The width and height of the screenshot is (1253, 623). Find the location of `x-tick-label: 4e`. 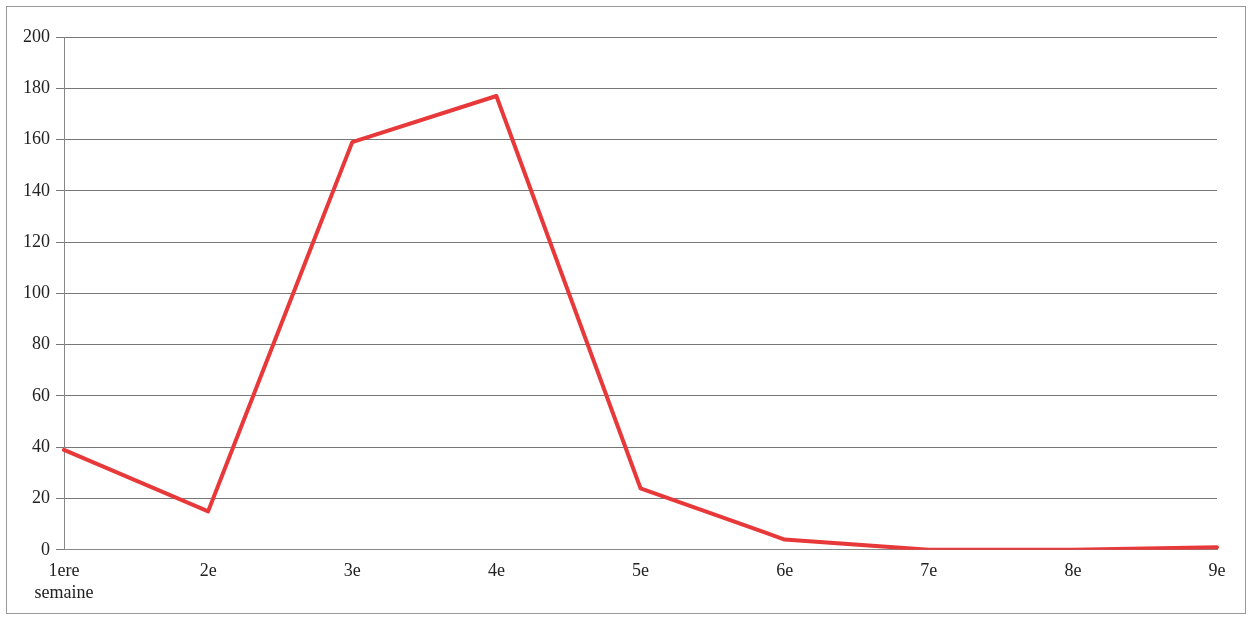

x-tick-label: 4e is located at coordinates (496, 570).